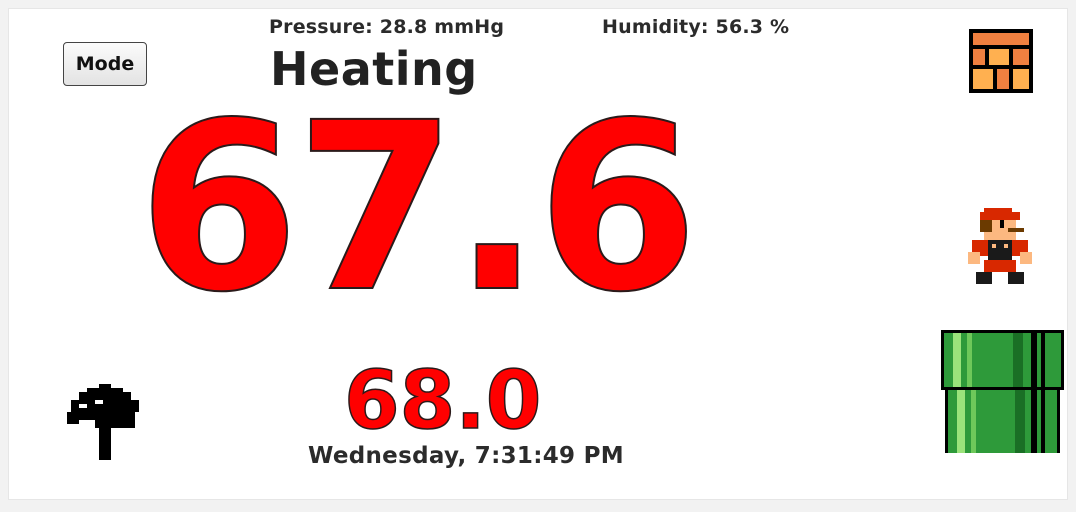 This screenshot has width=1076, height=512. What do you see at coordinates (1001, 61) in the screenshot?
I see `brick-block-icon` at bounding box center [1001, 61].